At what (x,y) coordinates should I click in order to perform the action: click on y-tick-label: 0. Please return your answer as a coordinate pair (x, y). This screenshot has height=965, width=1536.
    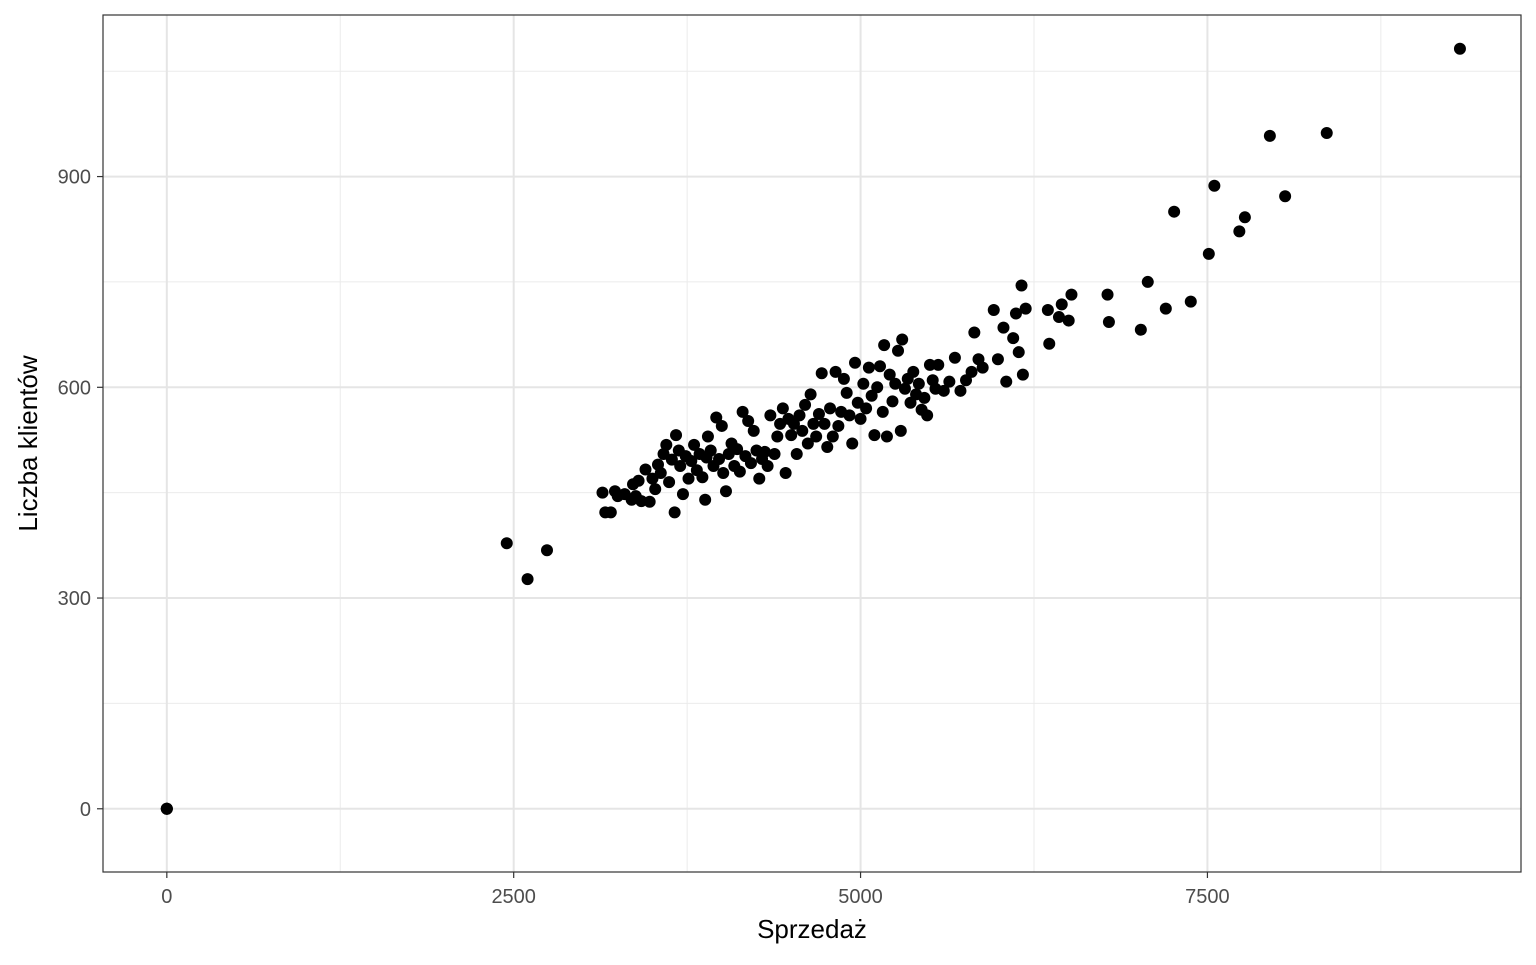
    Looking at the image, I should click on (85, 810).